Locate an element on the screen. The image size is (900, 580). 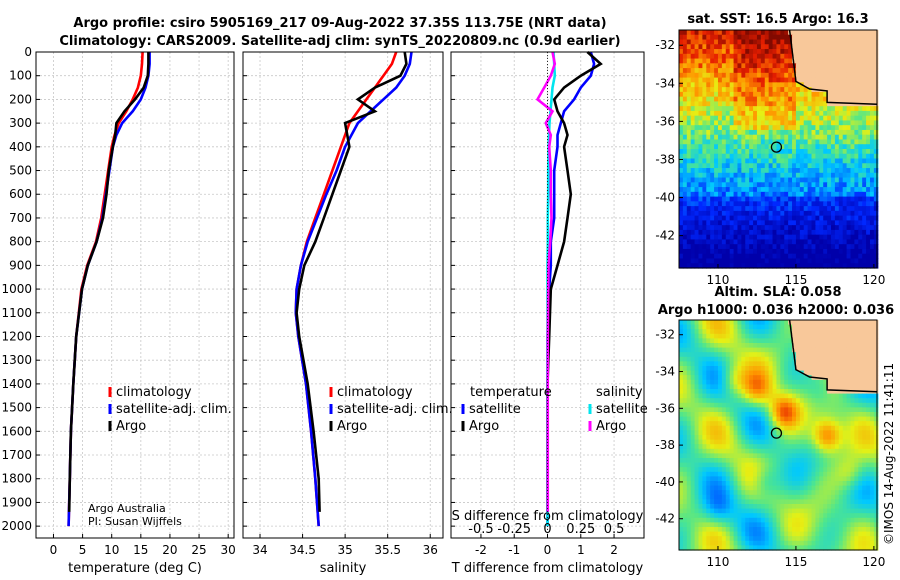
top-tick-label: -0.25 is located at coordinates (514, 529).